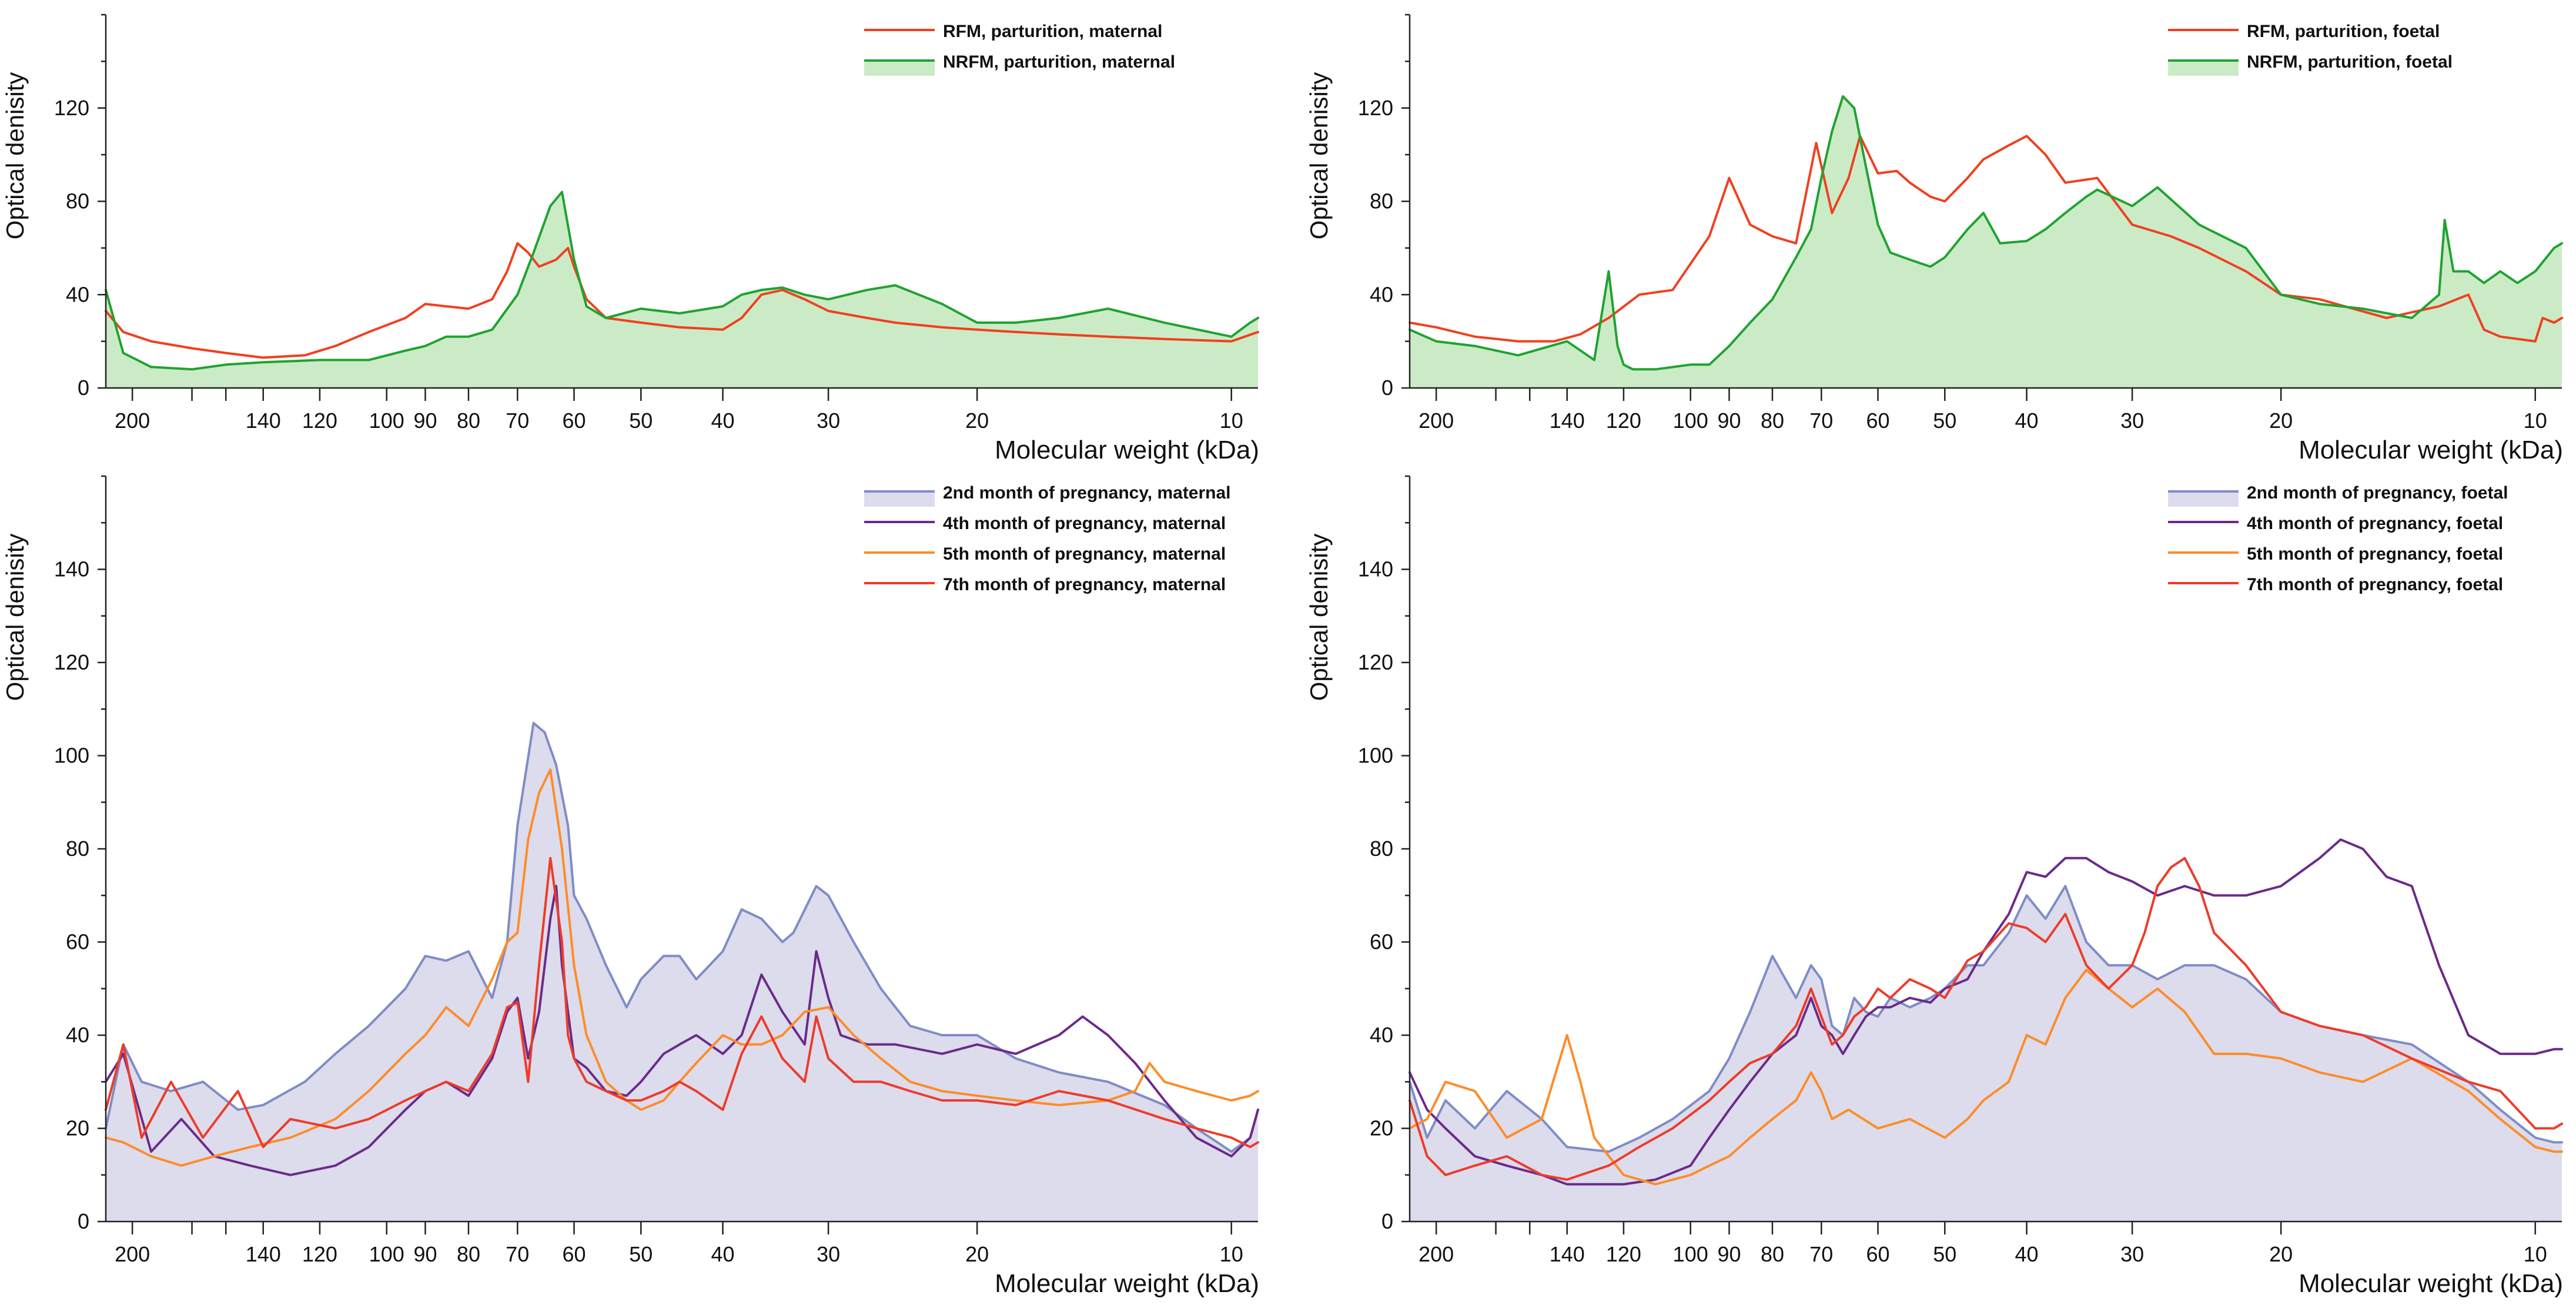 The height and width of the screenshot is (1315, 2576). What do you see at coordinates (2343, 32) in the screenshot?
I see `legend-label: RFM, parturition, foetal` at bounding box center [2343, 32].